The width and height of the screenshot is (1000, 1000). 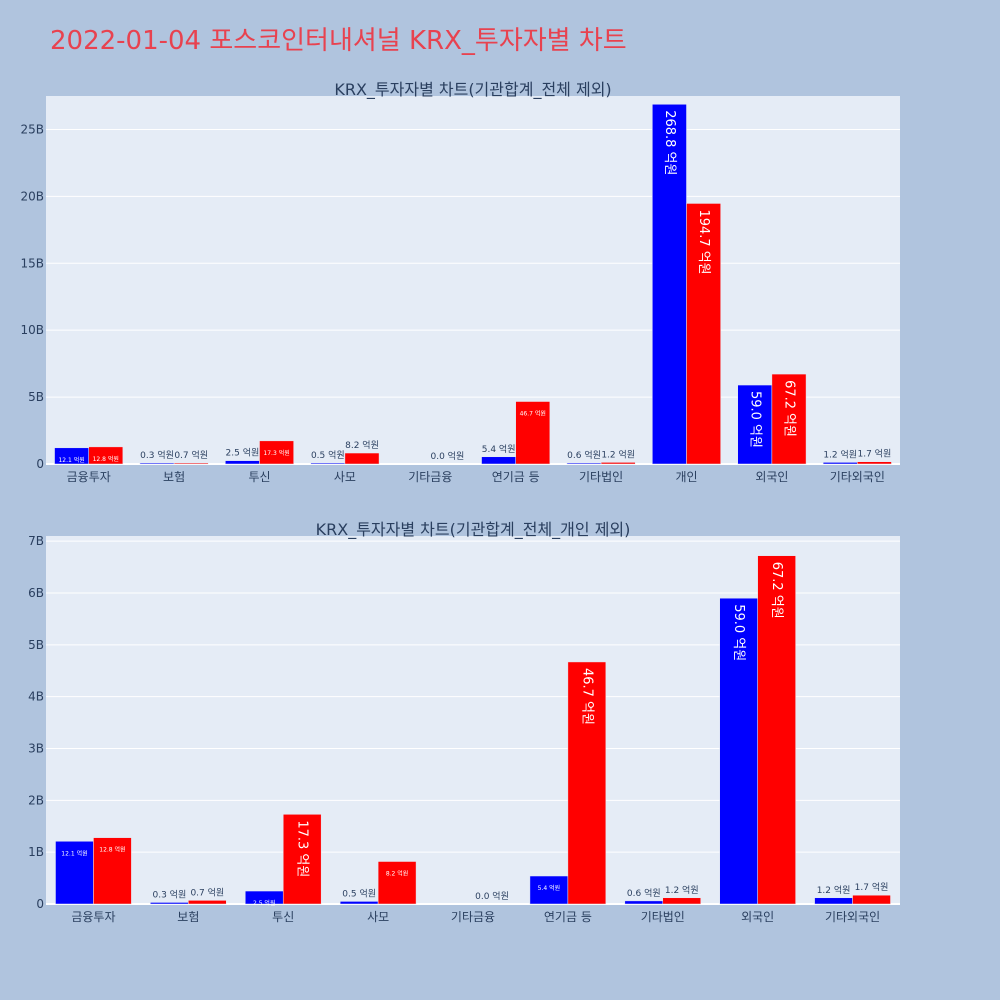 What do you see at coordinates (71, 460) in the screenshot?
I see `bar-data-label: 12.1 억원` at bounding box center [71, 460].